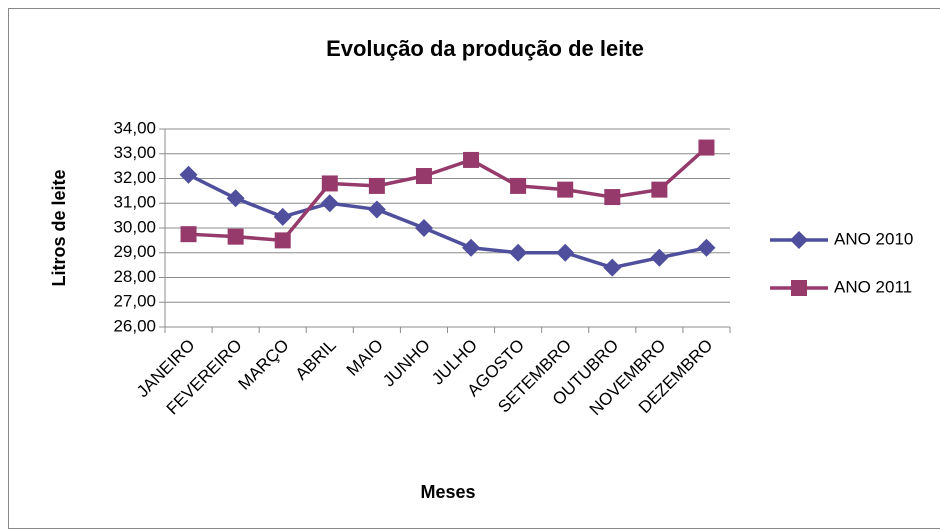  I want to click on y-tick-label: 29,00, so click(134, 251).